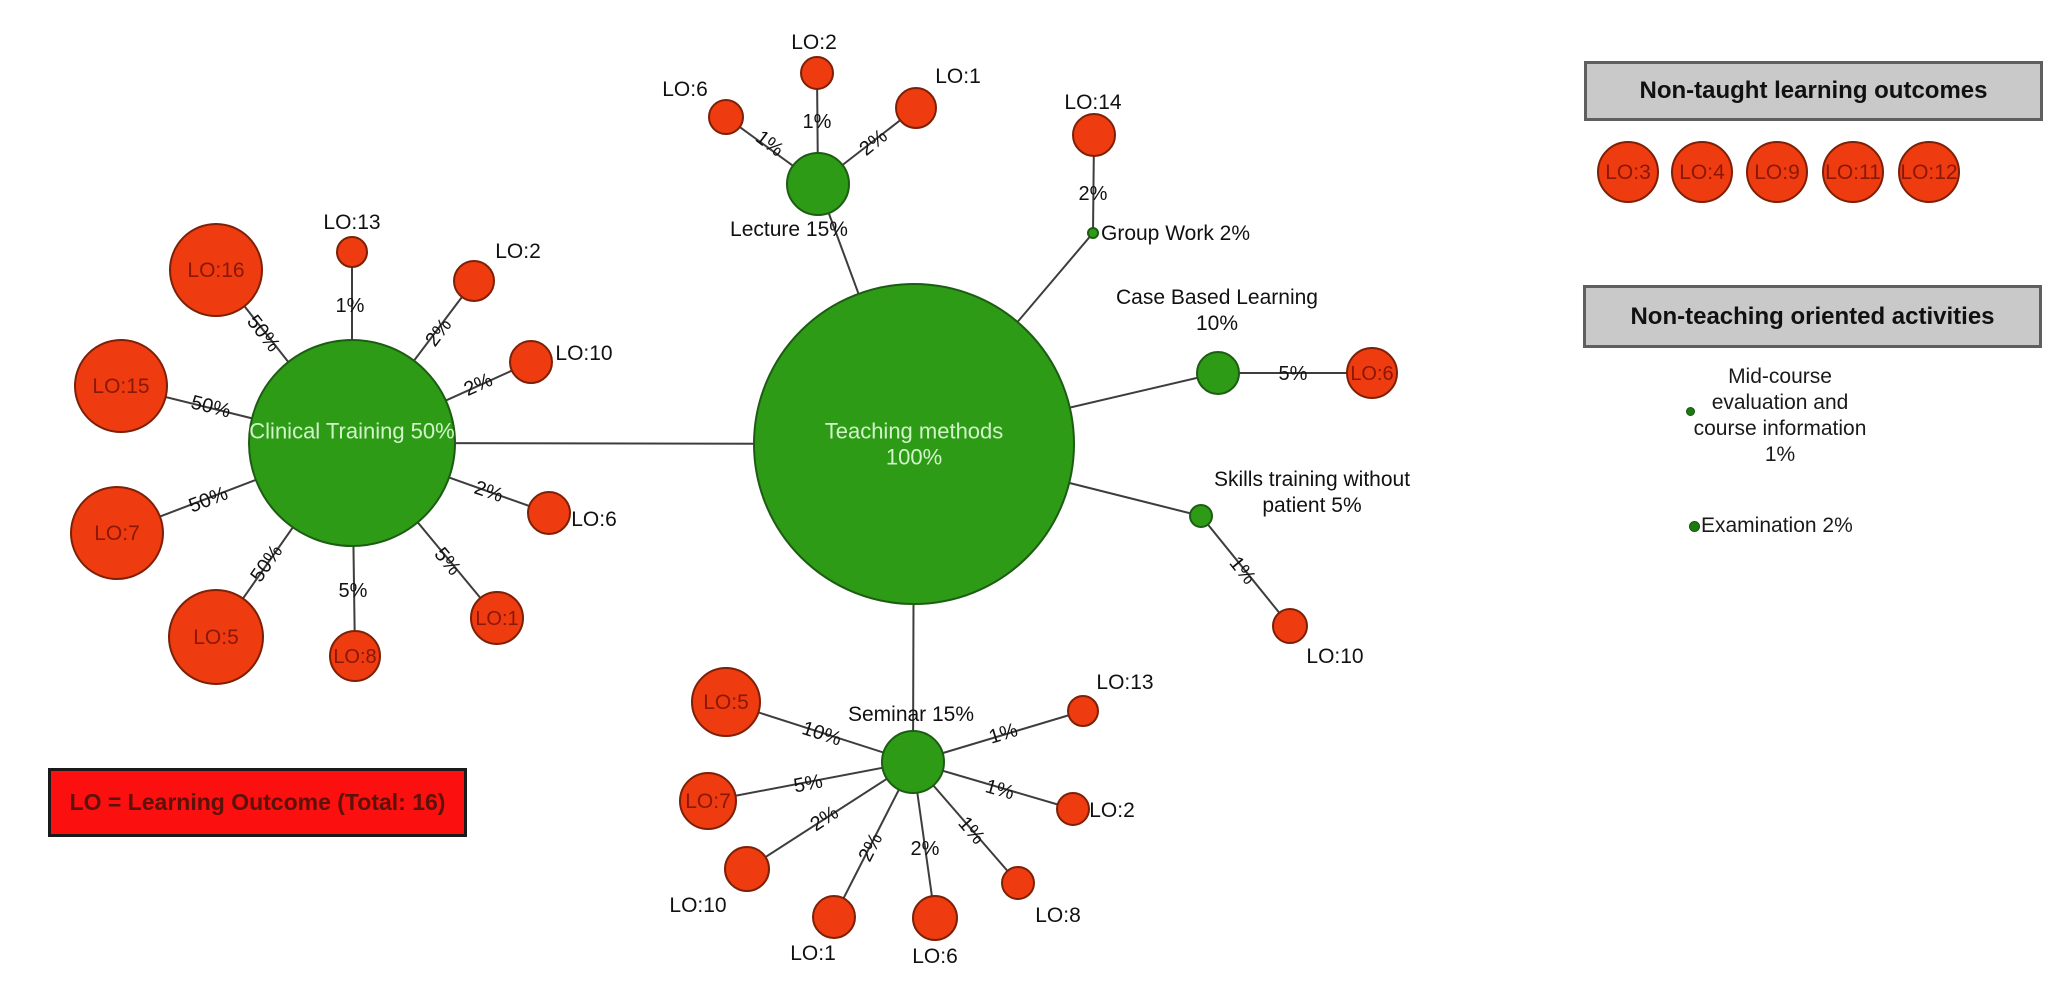  I want to click on node-cbl, so click(1218, 373).